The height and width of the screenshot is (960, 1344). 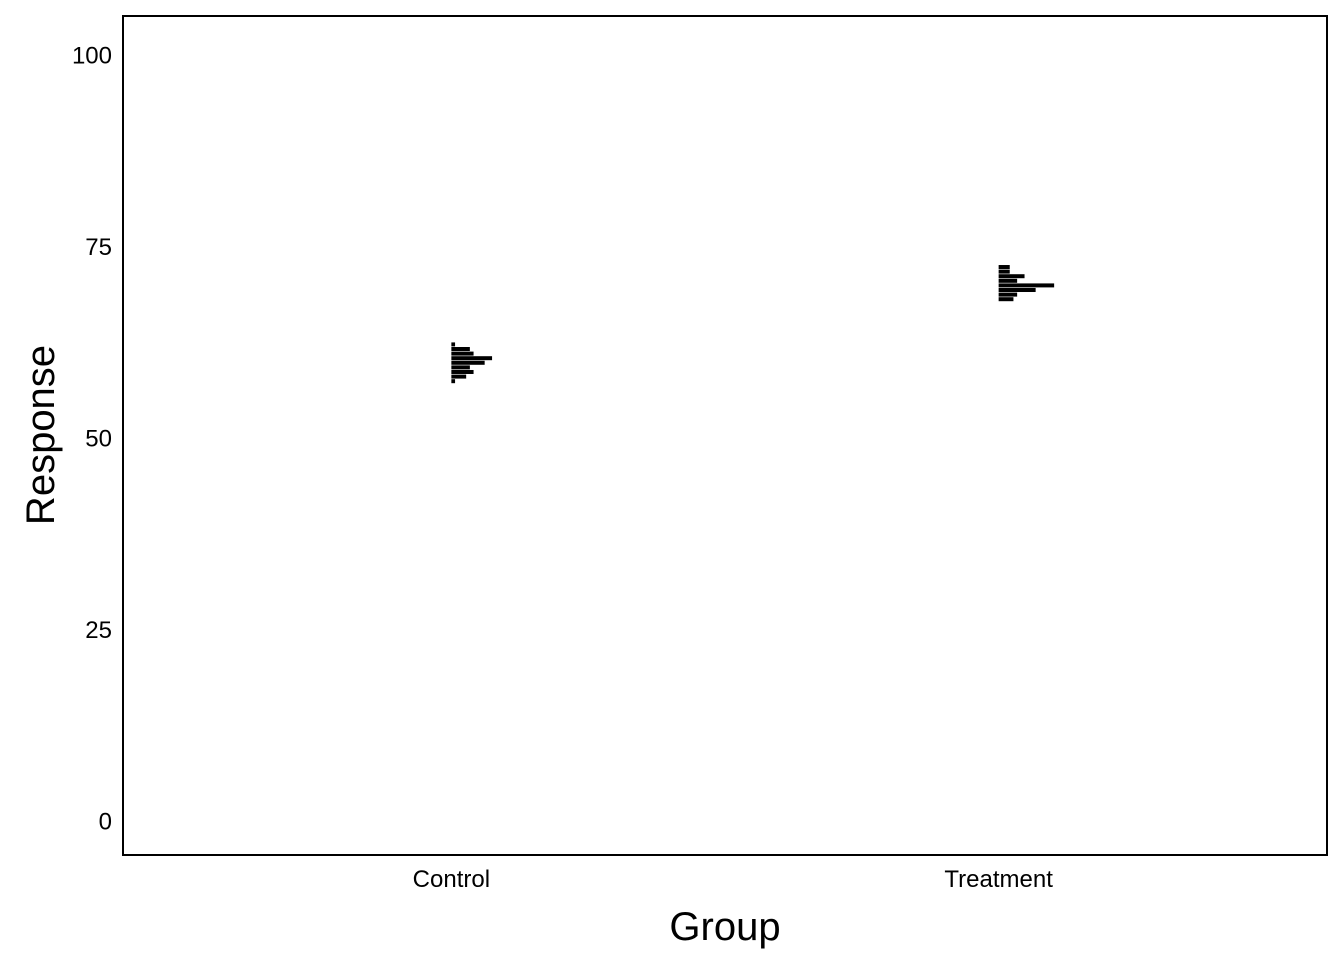 What do you see at coordinates (98, 247) in the screenshot?
I see `y-tick-label-3: 75` at bounding box center [98, 247].